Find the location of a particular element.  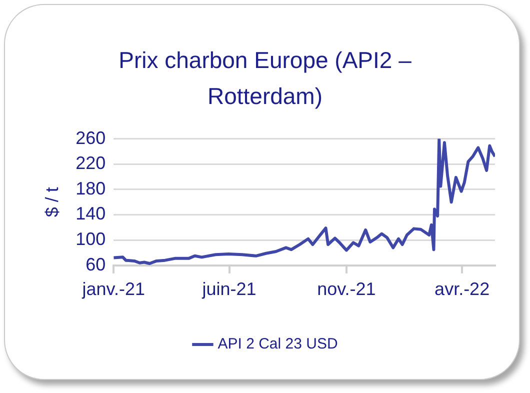

x-tick-label: juin-21 is located at coordinates (228, 289).